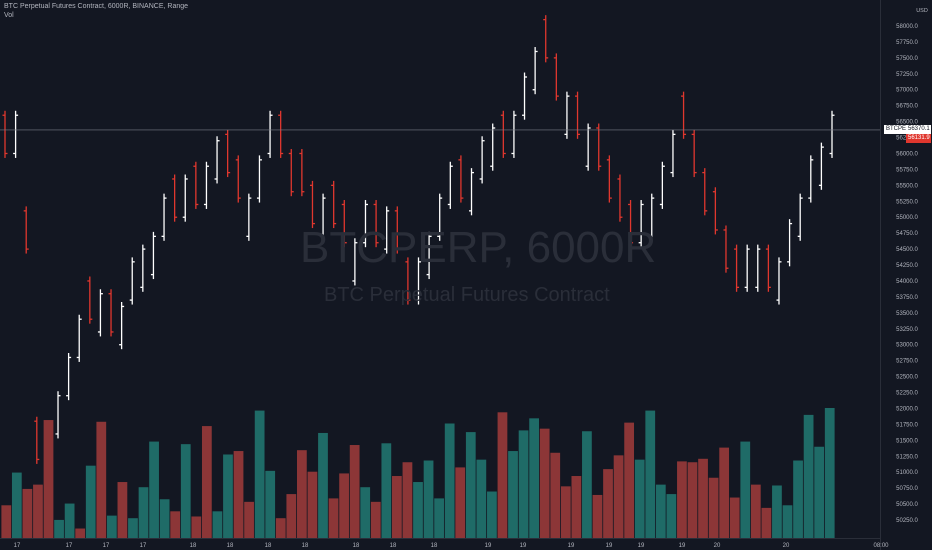 This screenshot has width=932, height=550. What do you see at coordinates (9, 15) in the screenshot?
I see `volume-indicator-label: Vol` at bounding box center [9, 15].